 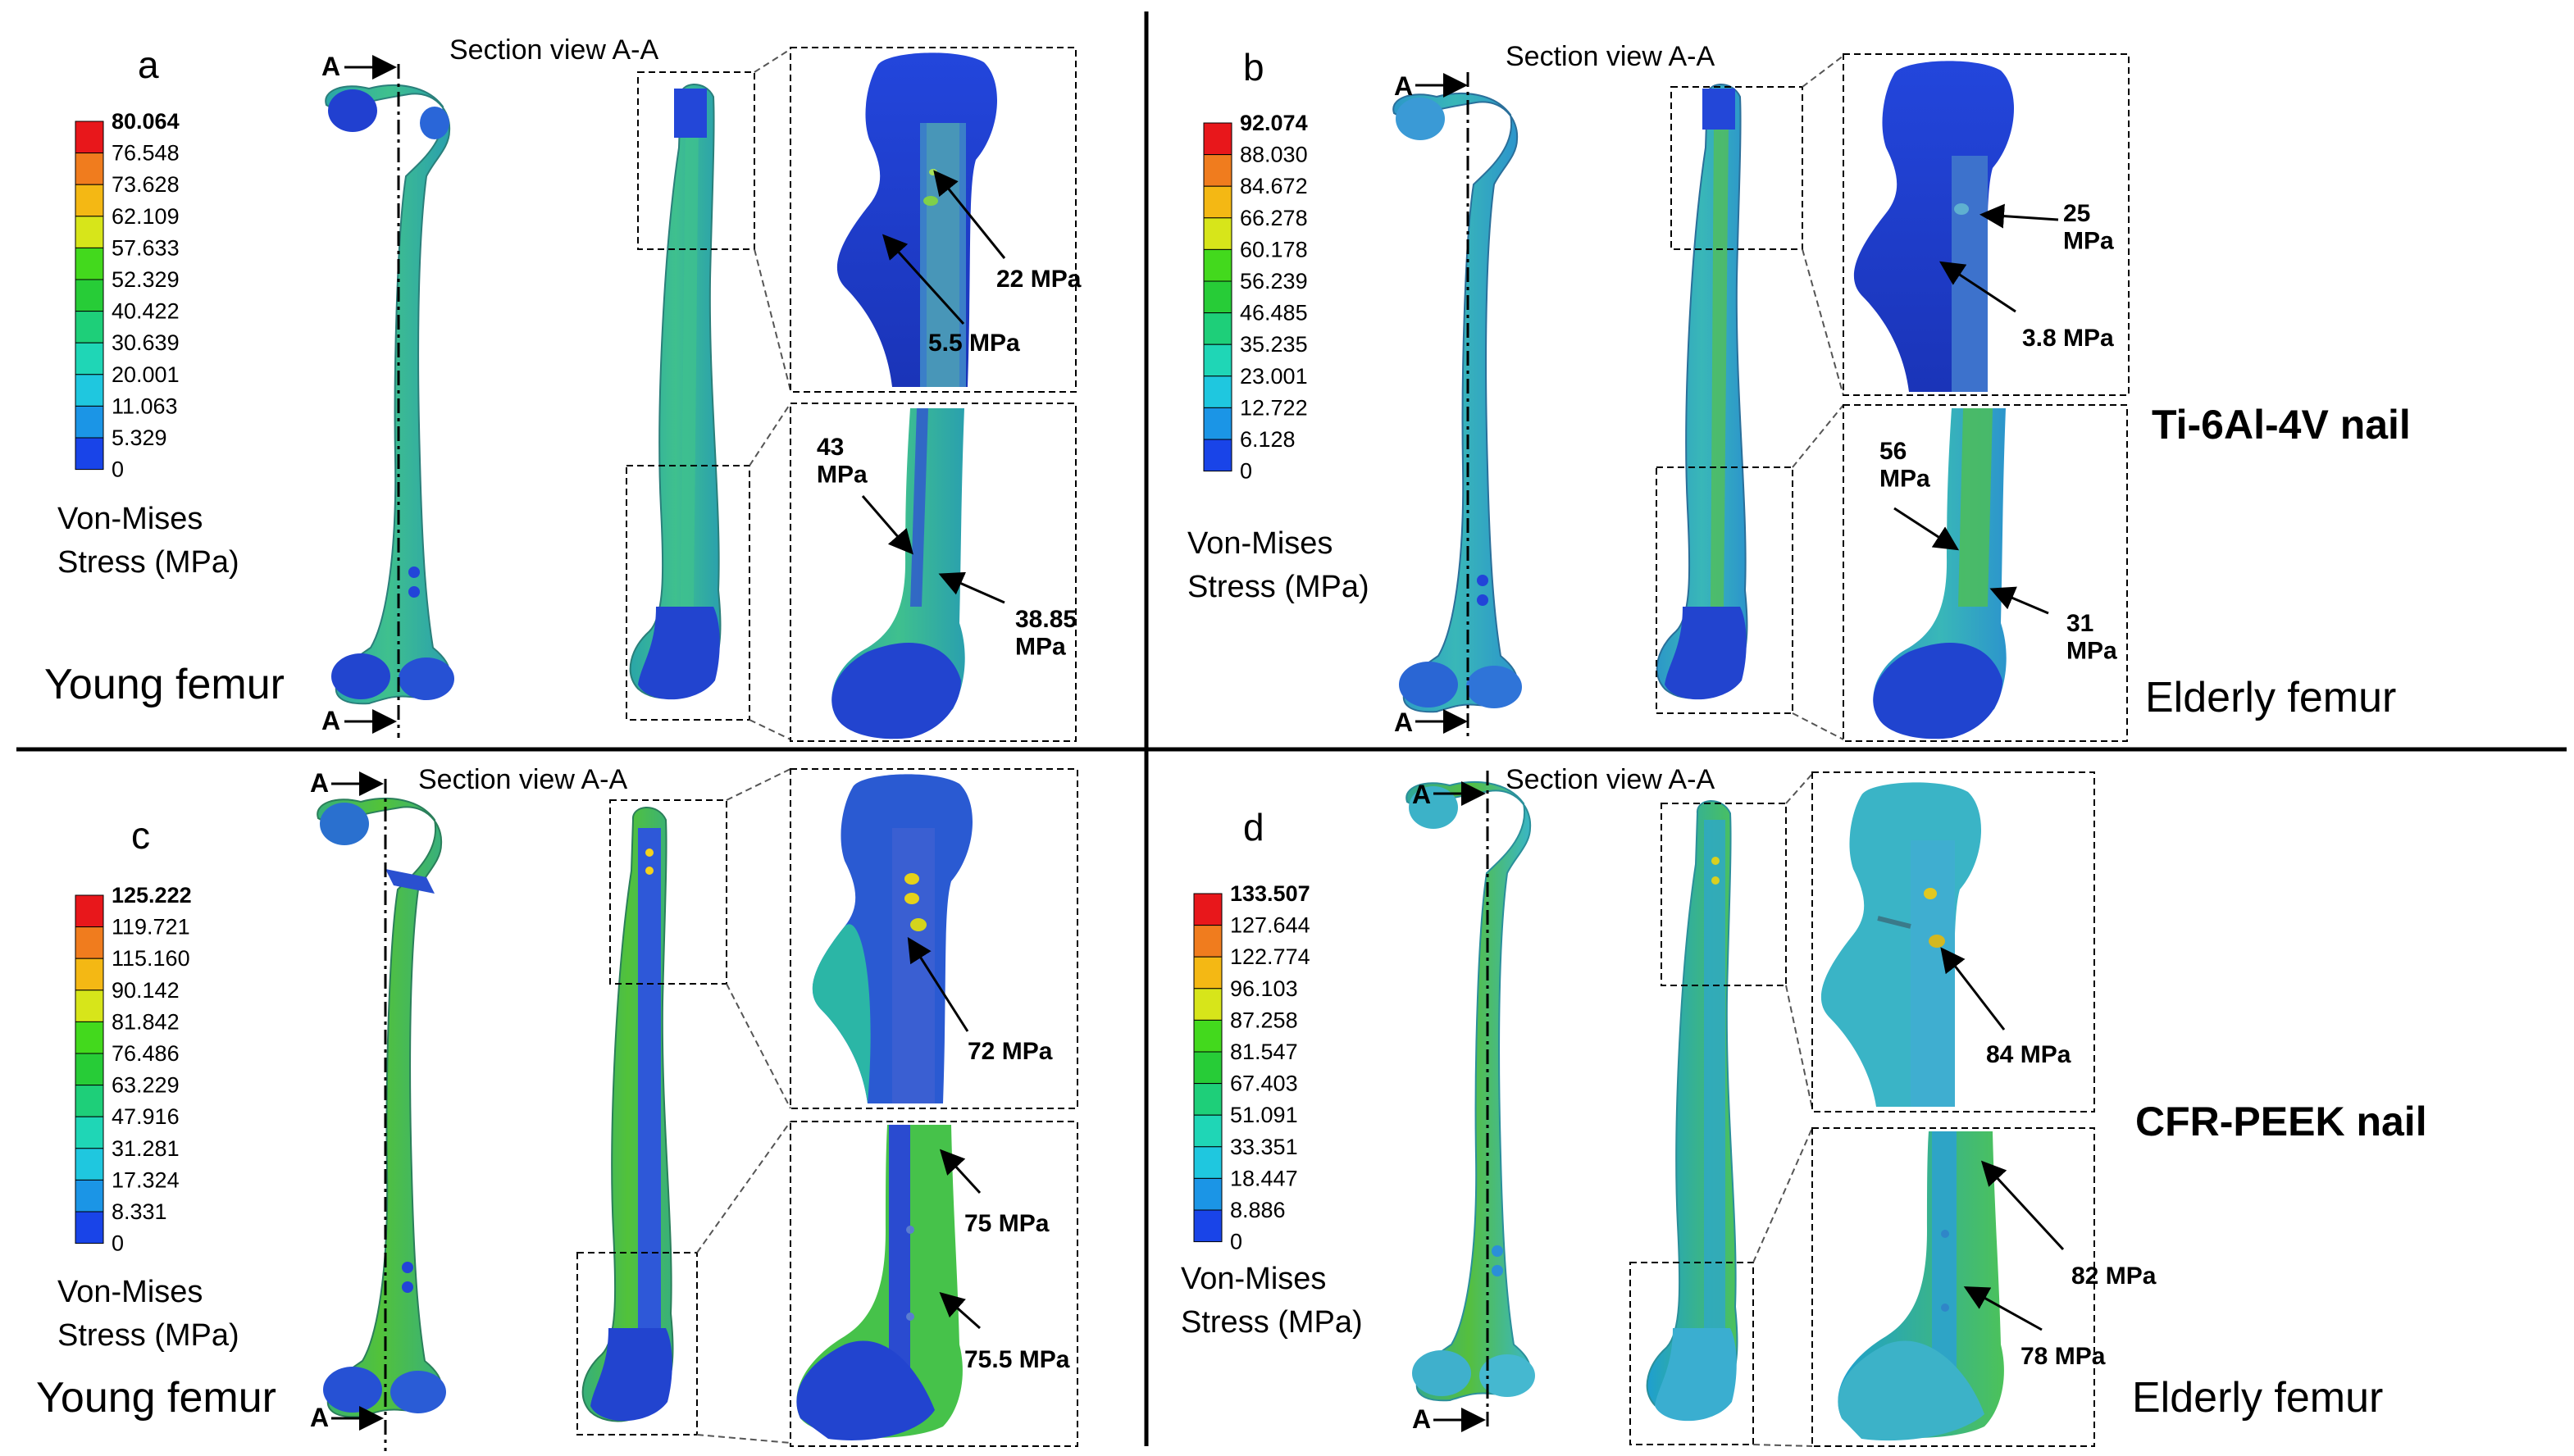 I want to click on legend-title-line1: Von-Mises, so click(x=1253, y=1279).